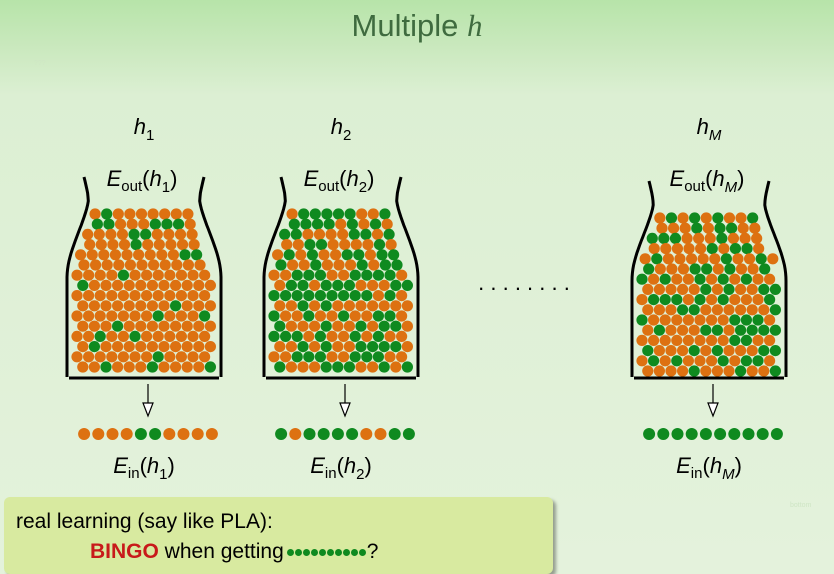 This screenshot has width=834, height=574. What do you see at coordinates (372, 551) in the screenshot?
I see `note-end: ?` at bounding box center [372, 551].